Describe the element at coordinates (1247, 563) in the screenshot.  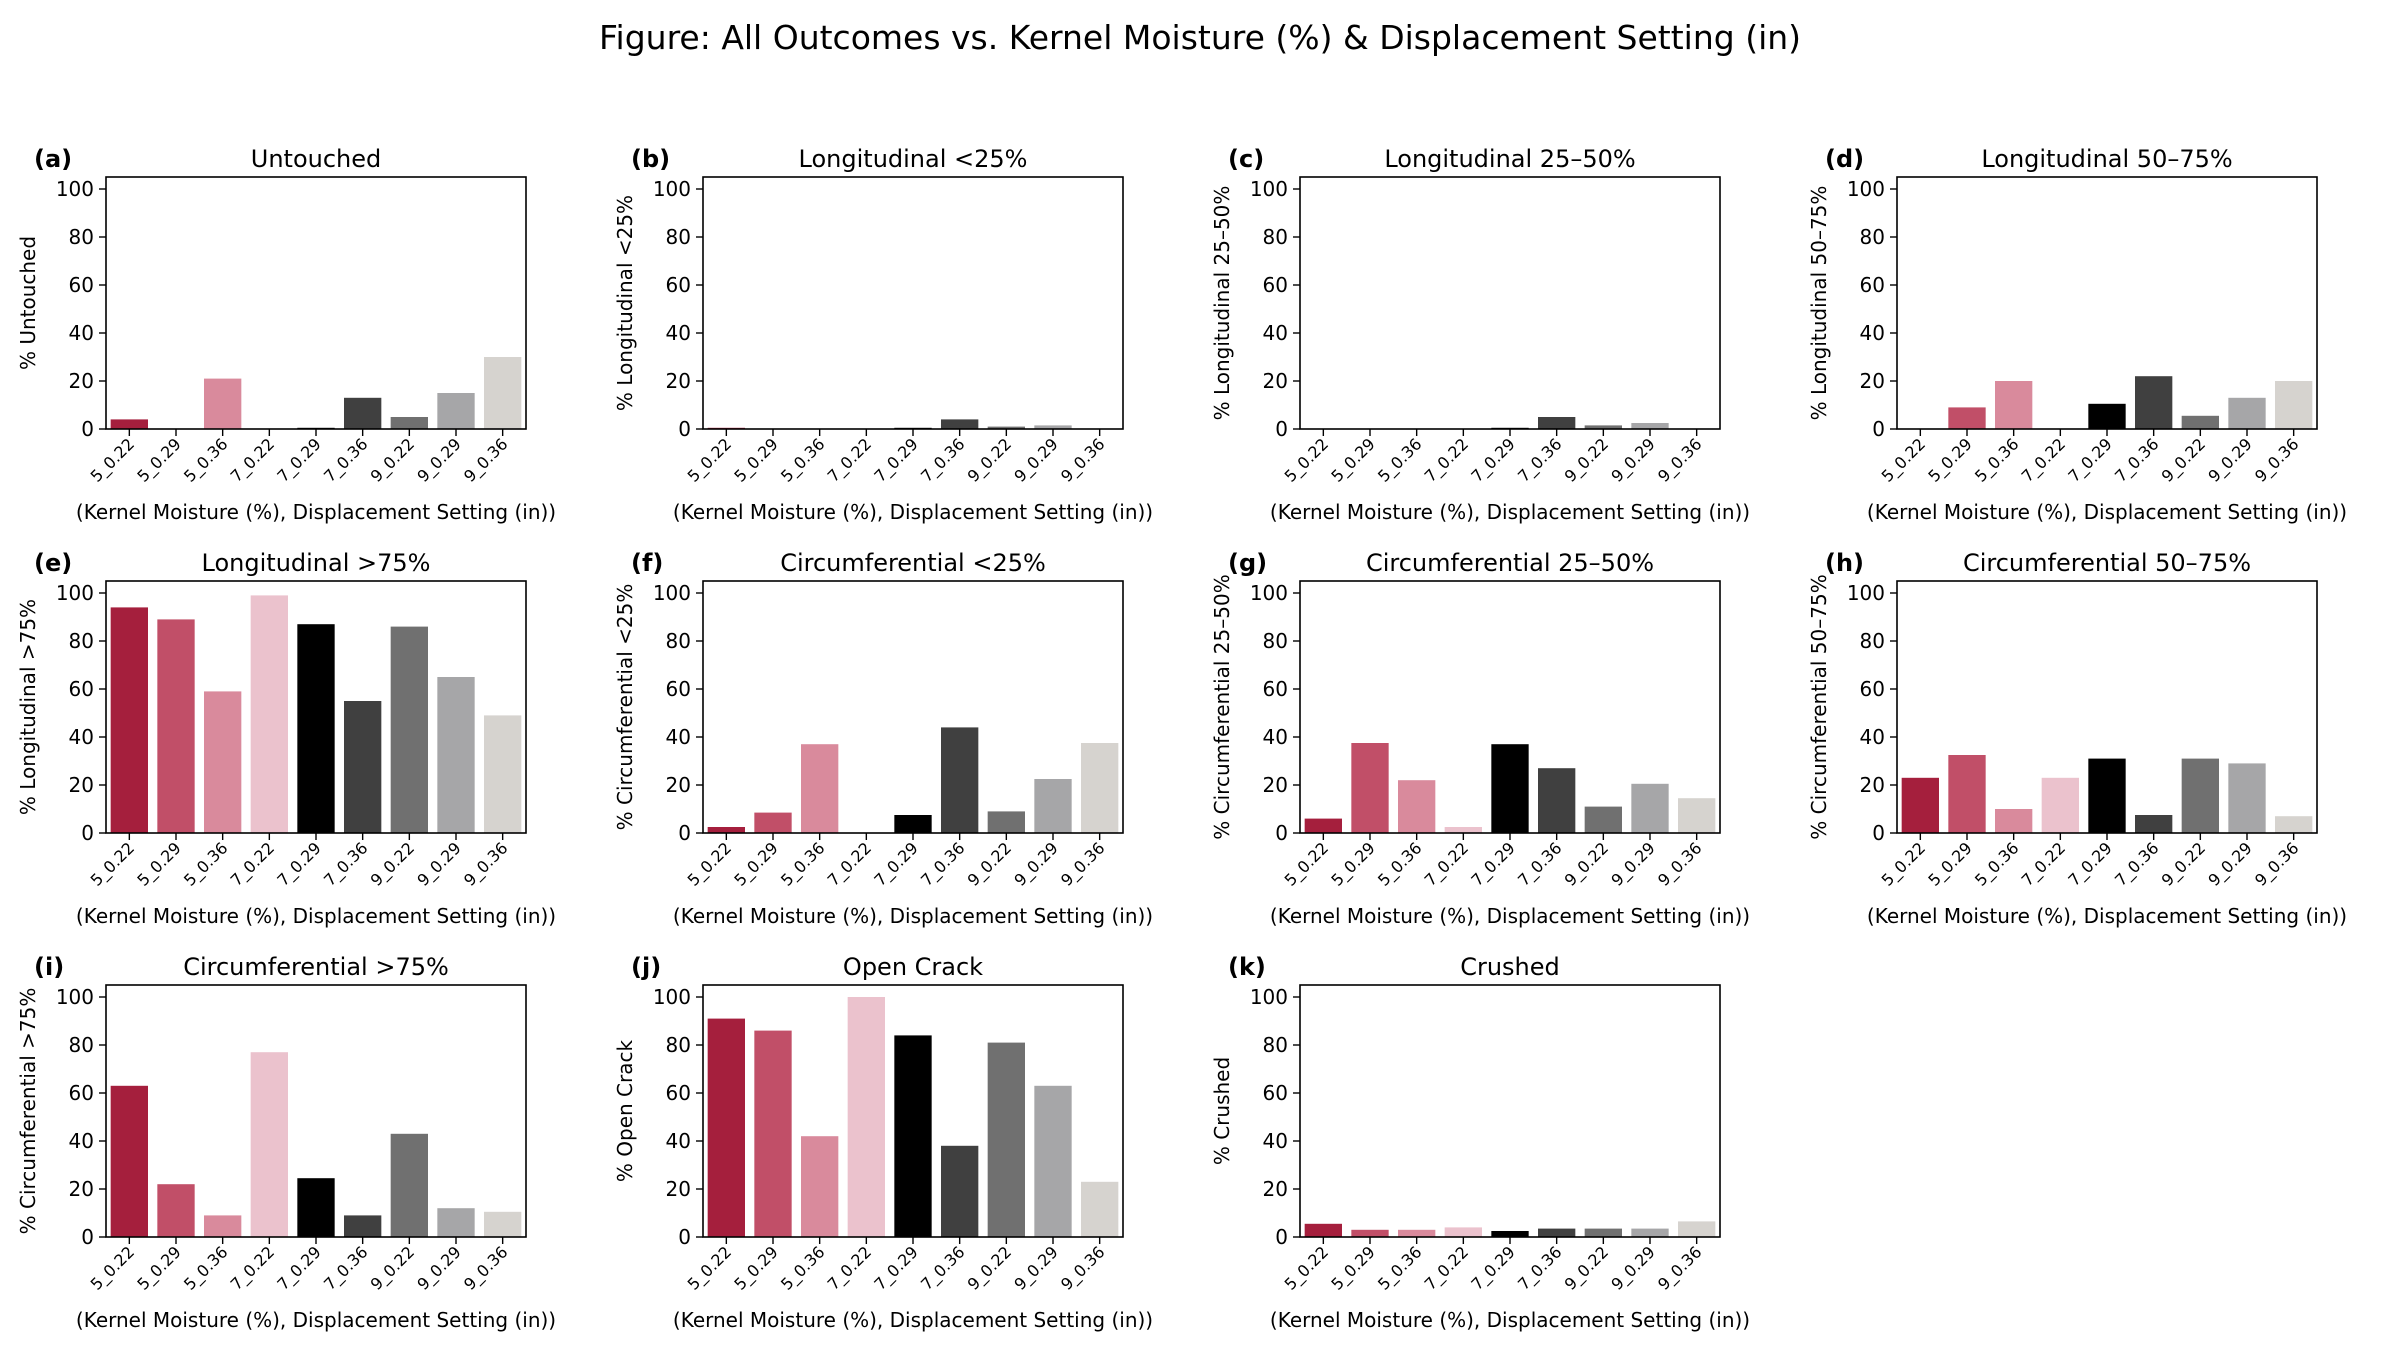
I see `panel-label: (g)` at that location.